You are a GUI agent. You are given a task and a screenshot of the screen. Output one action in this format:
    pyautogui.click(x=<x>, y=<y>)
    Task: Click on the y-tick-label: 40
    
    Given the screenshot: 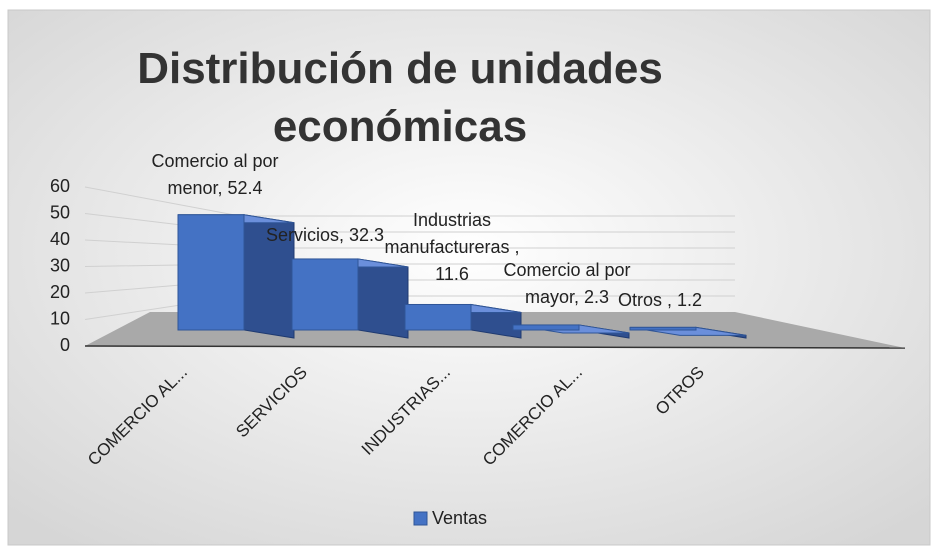 What is the action you would take?
    pyautogui.click(x=60, y=239)
    